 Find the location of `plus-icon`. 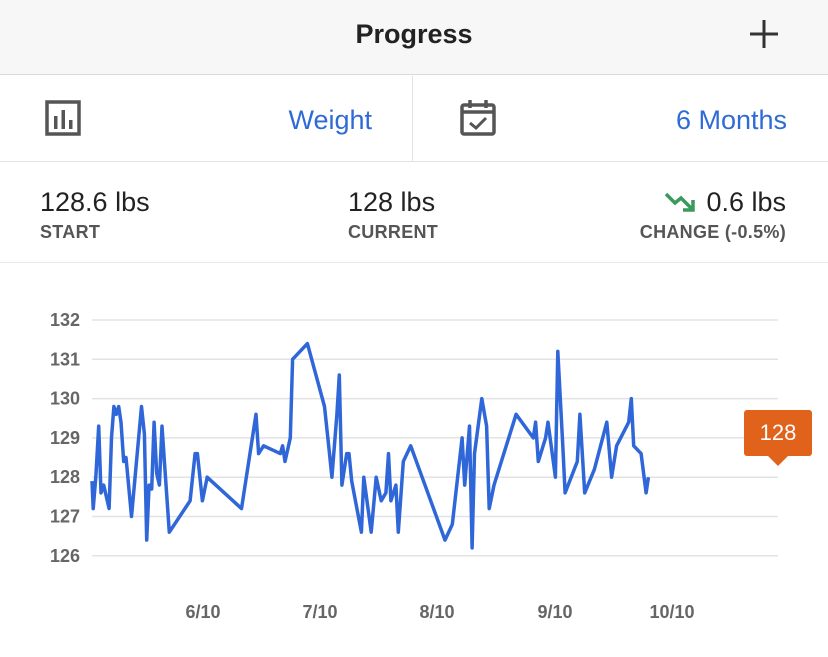

plus-icon is located at coordinates (764, 34).